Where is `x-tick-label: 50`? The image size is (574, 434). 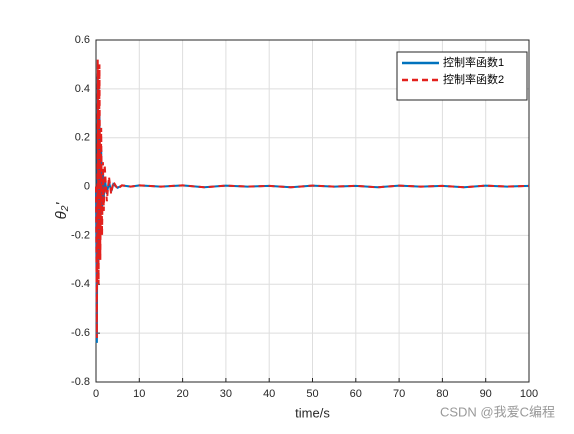 x-tick-label: 50 is located at coordinates (312, 394).